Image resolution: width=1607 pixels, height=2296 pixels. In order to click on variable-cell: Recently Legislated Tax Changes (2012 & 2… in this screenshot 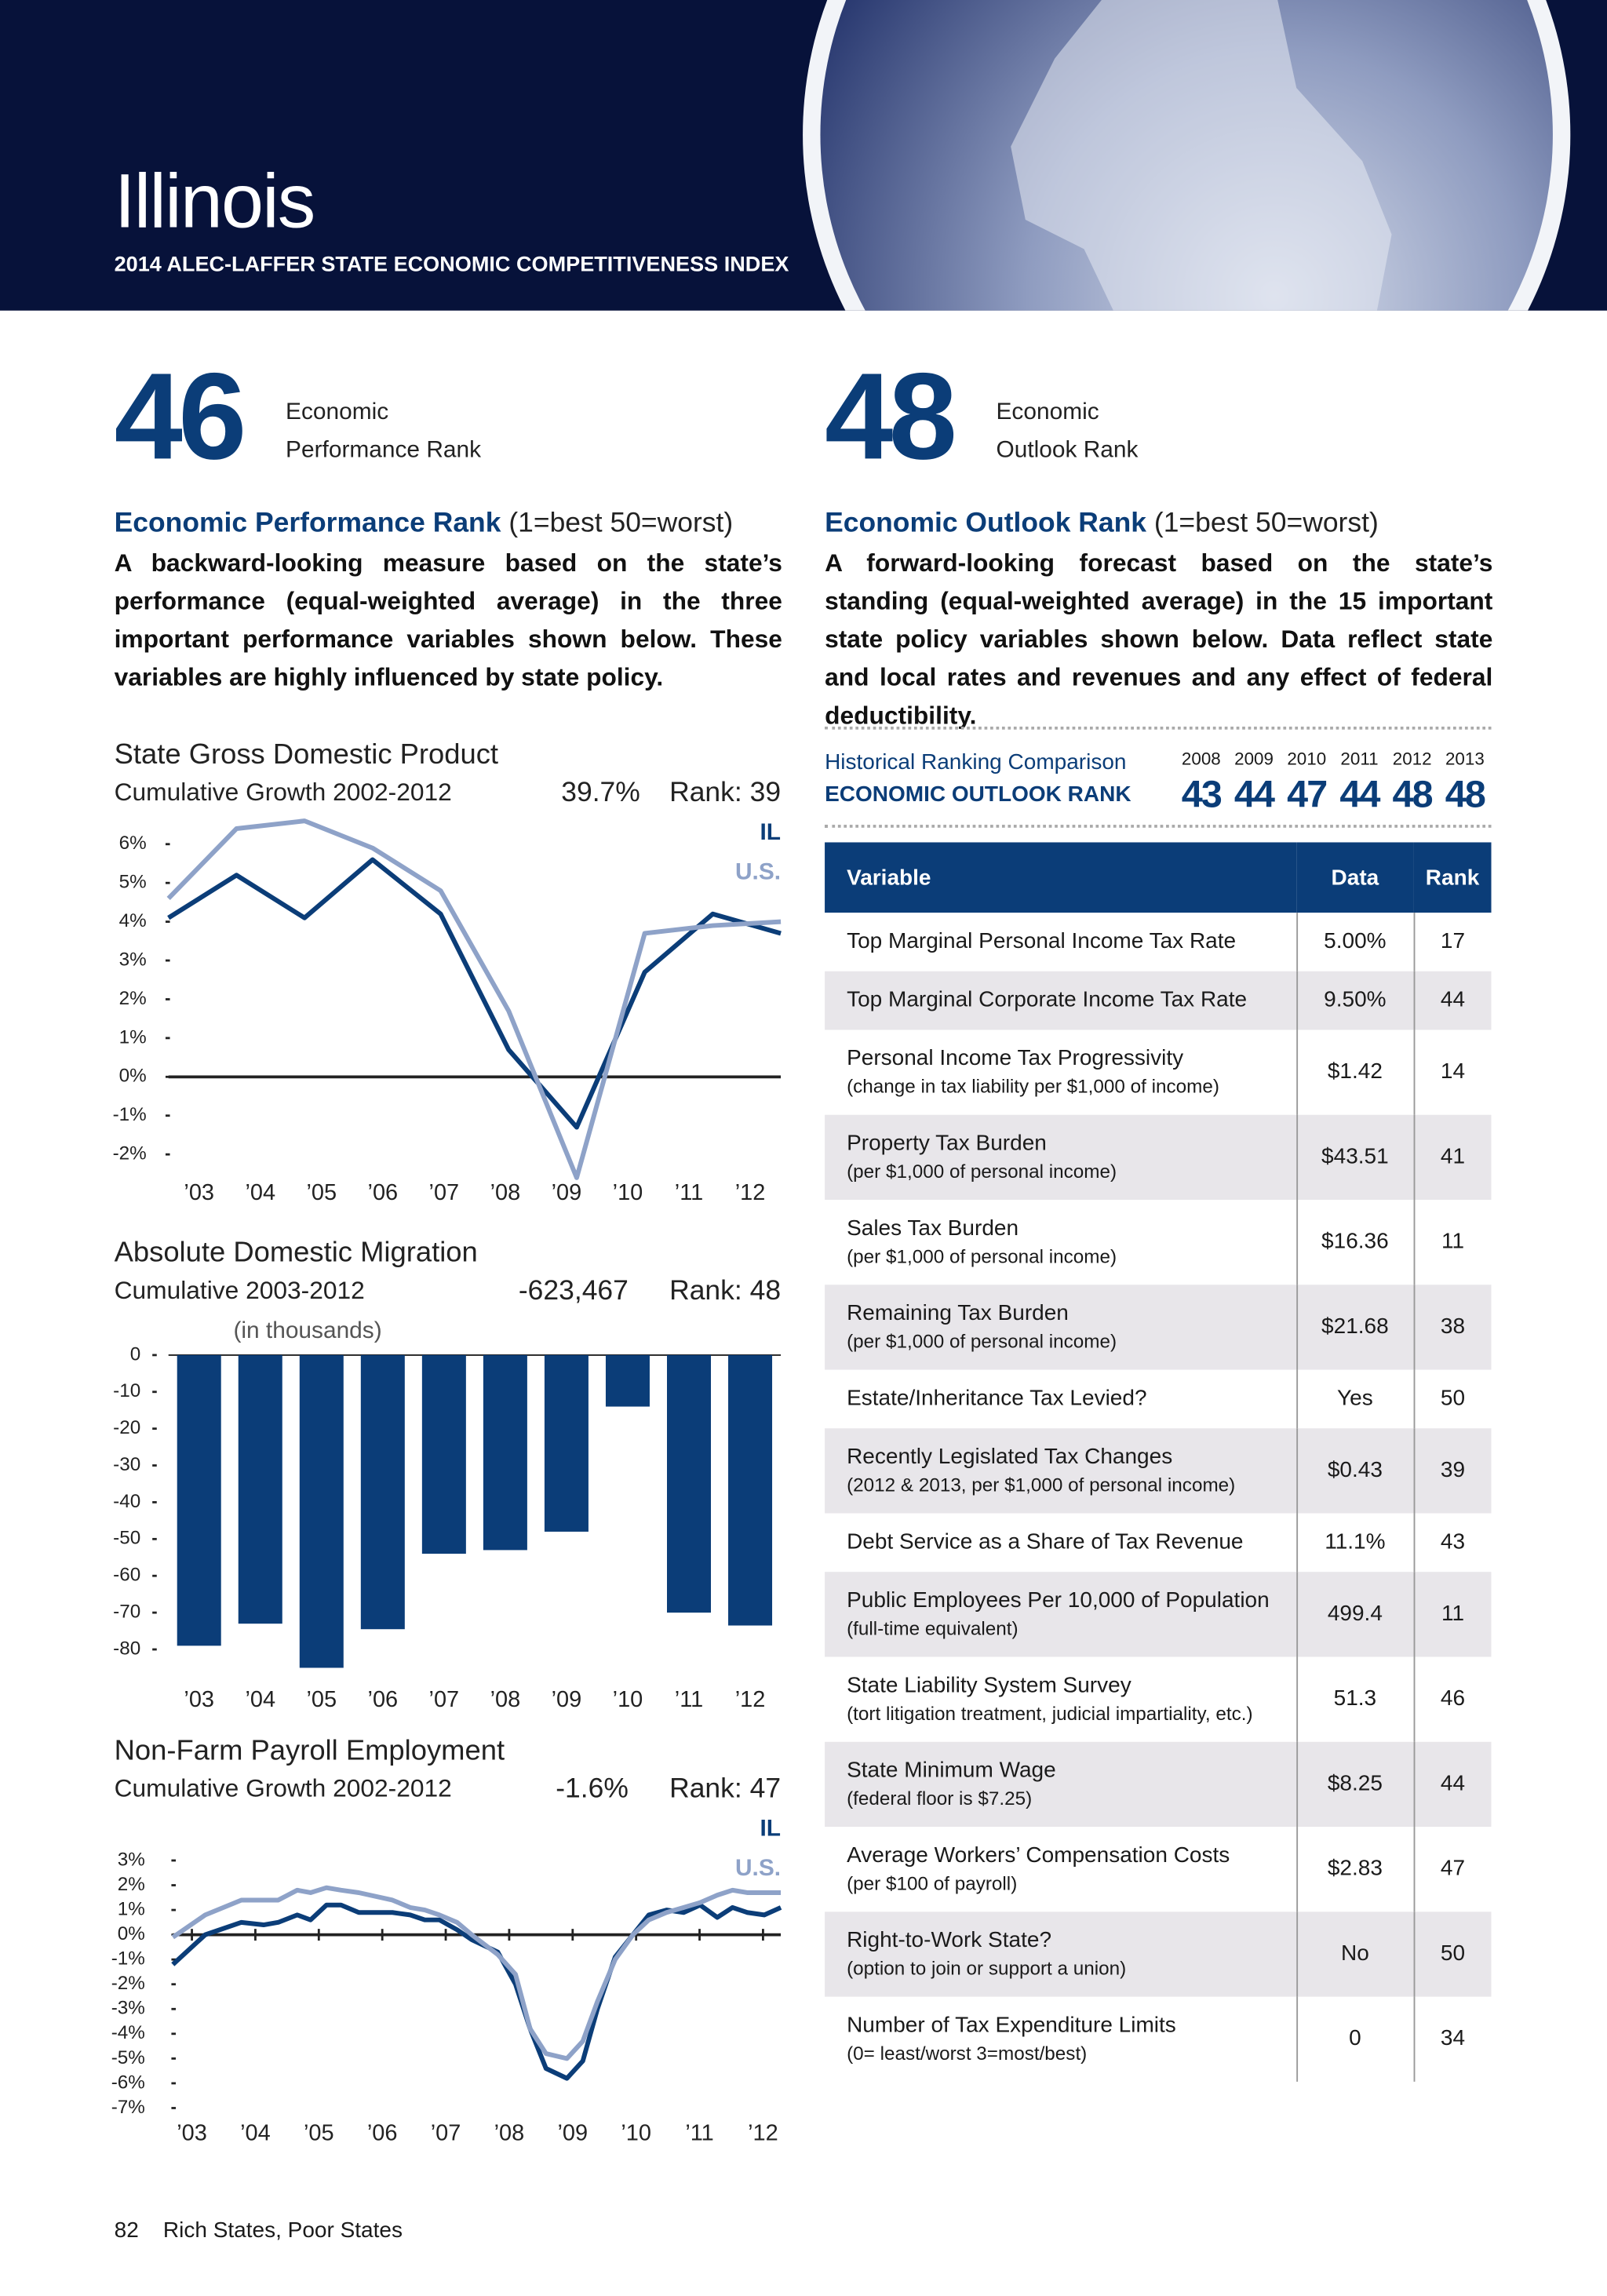, I will do `click(1061, 1471)`.